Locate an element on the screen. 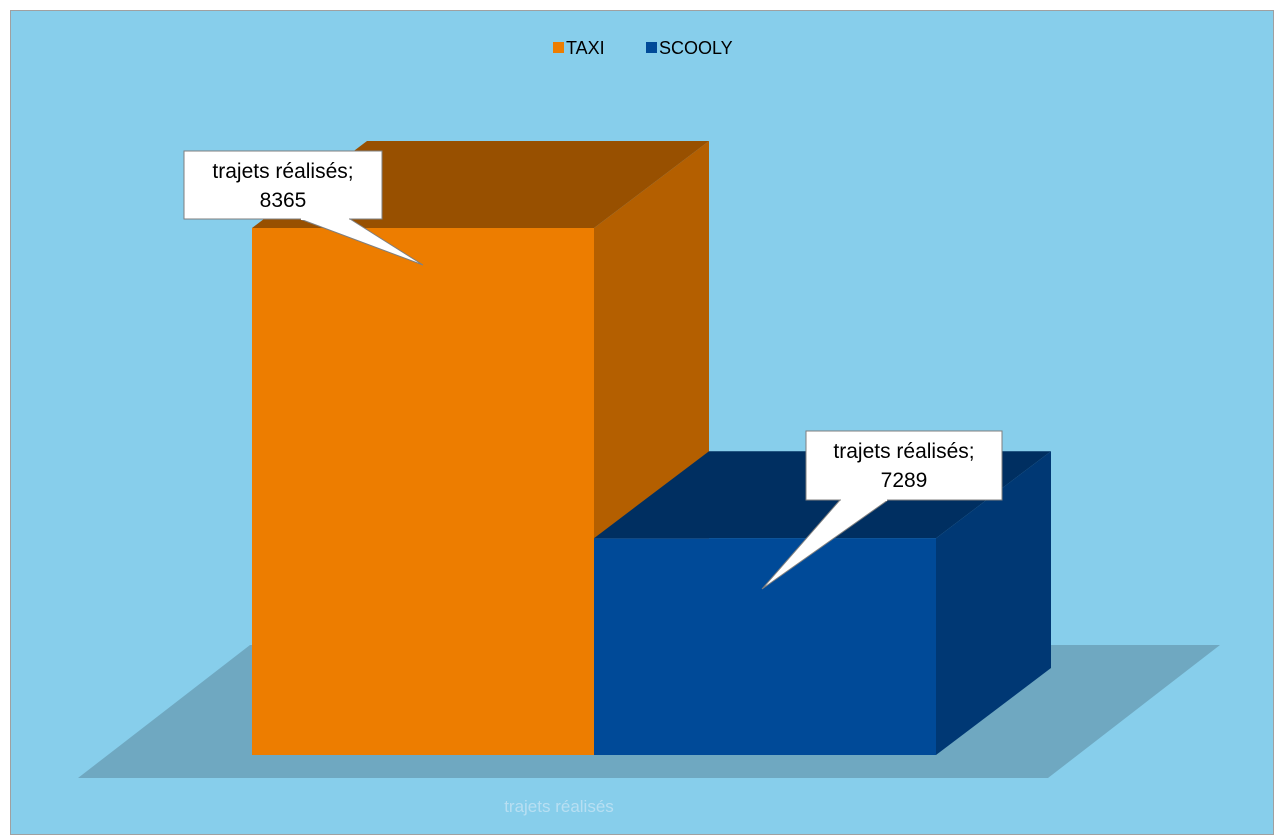 The height and width of the screenshot is (837, 1276). x-axis-category-label: trajets réalisés is located at coordinates (559, 806).